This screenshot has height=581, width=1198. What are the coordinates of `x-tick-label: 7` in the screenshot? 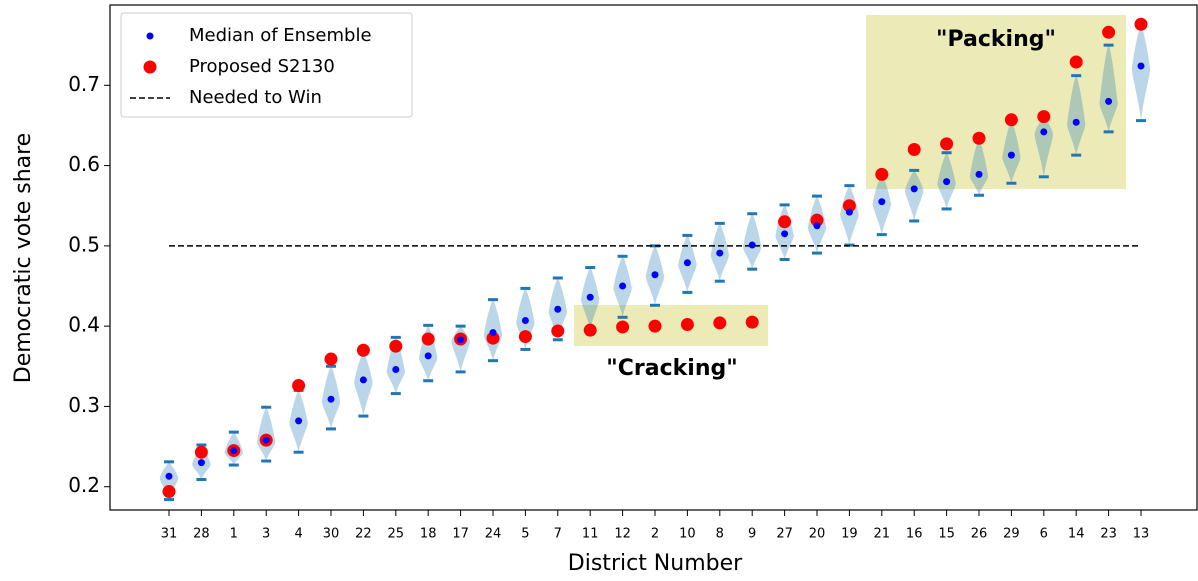 It's located at (558, 534).